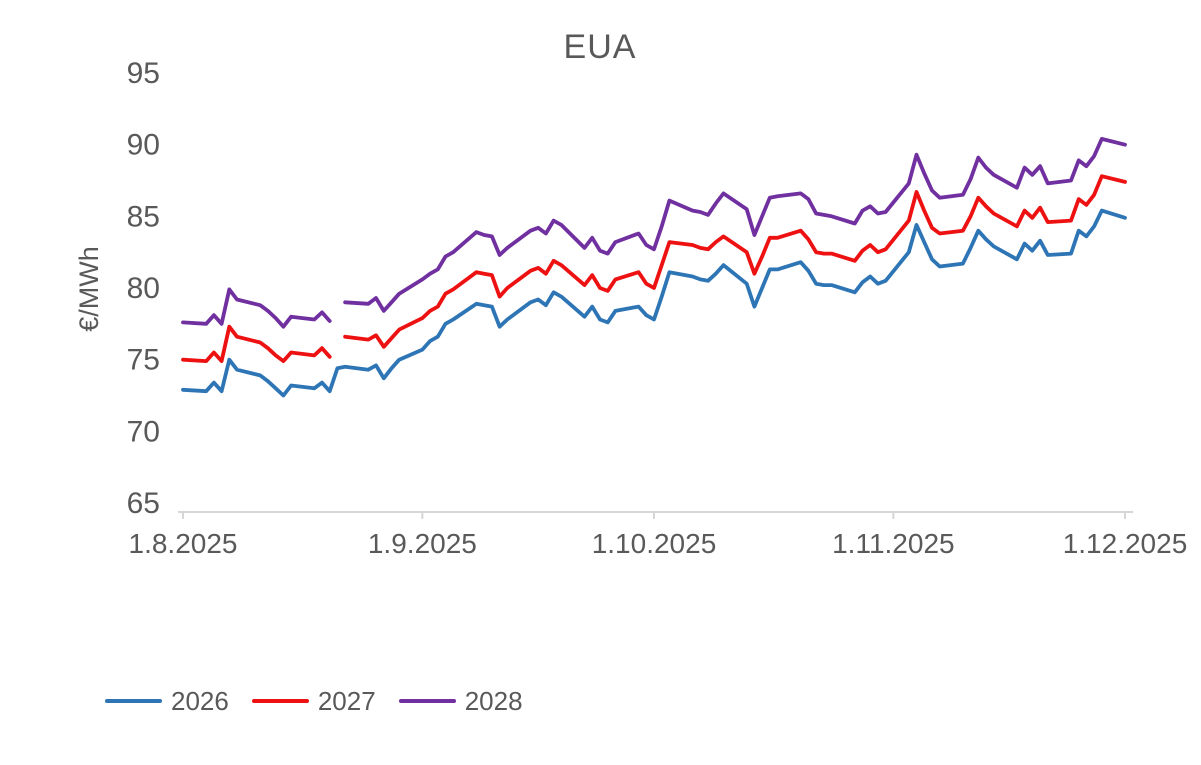 The image size is (1201, 765). Describe the element at coordinates (493, 701) in the screenshot. I see `legend-label-2028: 2028` at that location.